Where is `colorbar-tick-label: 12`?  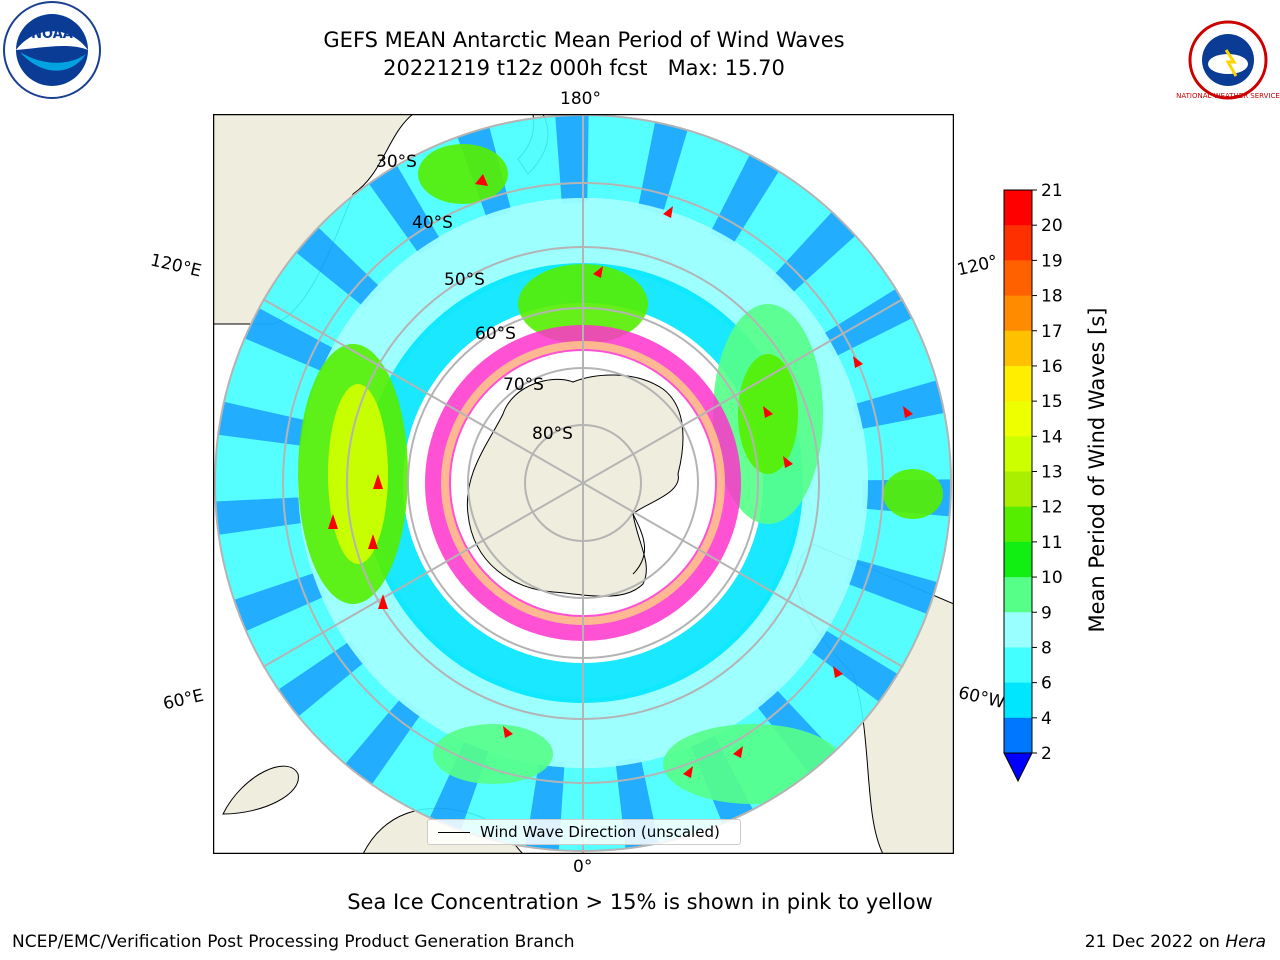
colorbar-tick-label: 12 is located at coordinates (1052, 508).